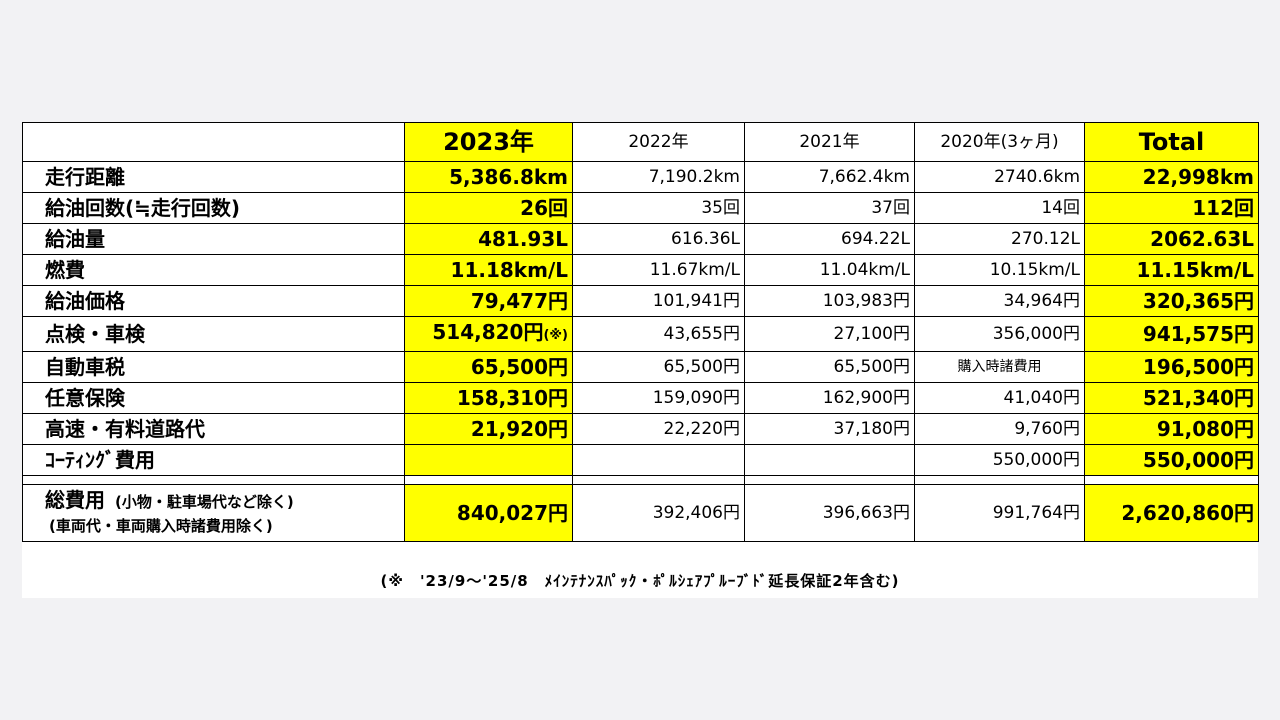 The image size is (1280, 720). Describe the element at coordinates (829, 429) in the screenshot. I see `cell-2021: 37,180円` at that location.